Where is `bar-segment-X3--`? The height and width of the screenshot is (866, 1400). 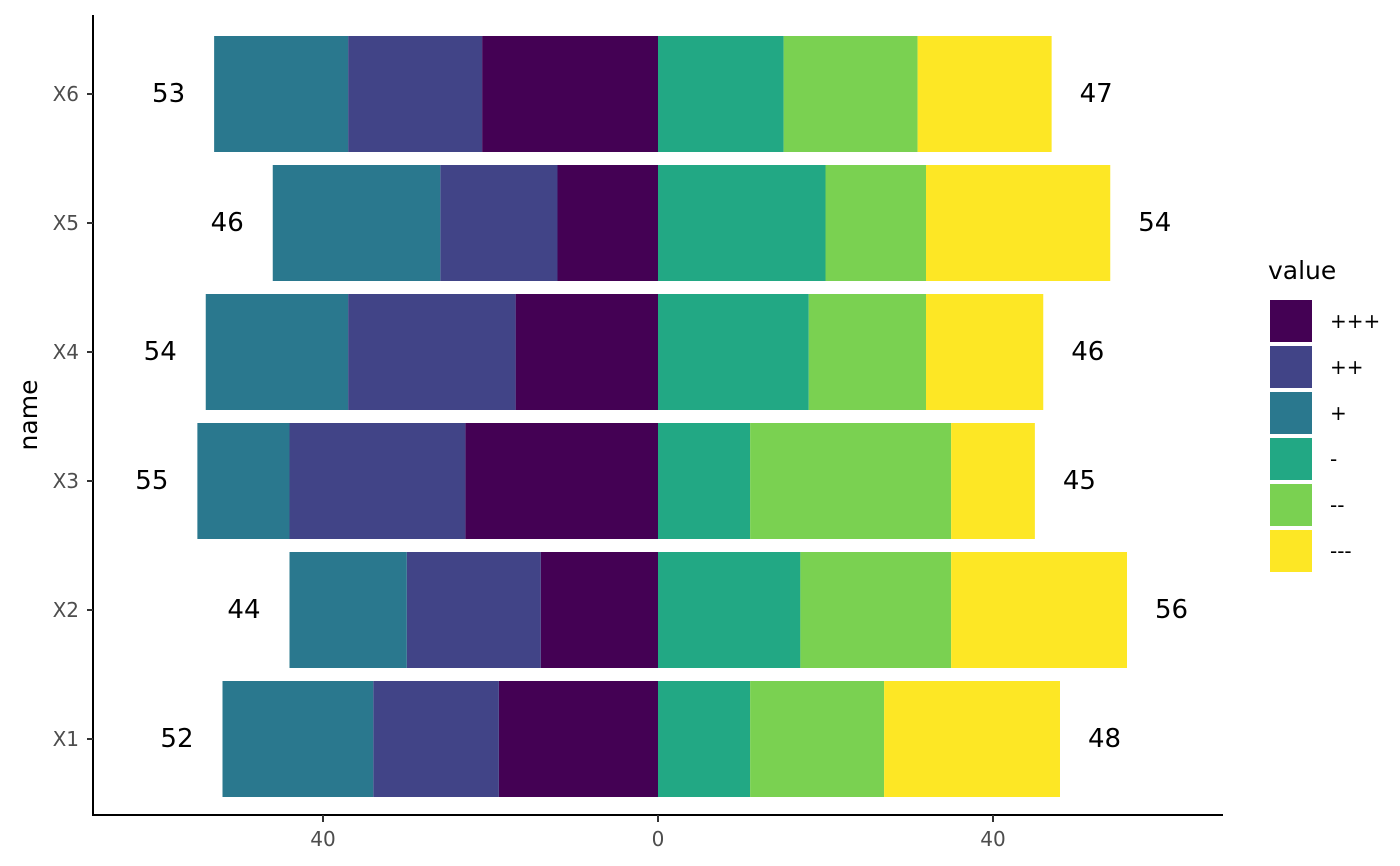
bar-segment-X3-- is located at coordinates (704, 481).